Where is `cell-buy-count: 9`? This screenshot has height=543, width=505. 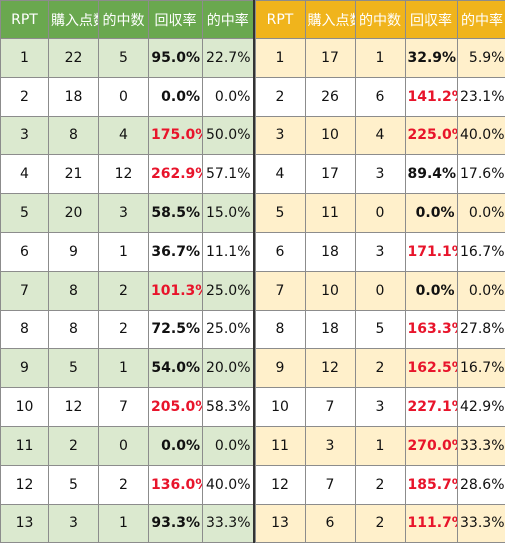 cell-buy-count: 9 is located at coordinates (74, 251).